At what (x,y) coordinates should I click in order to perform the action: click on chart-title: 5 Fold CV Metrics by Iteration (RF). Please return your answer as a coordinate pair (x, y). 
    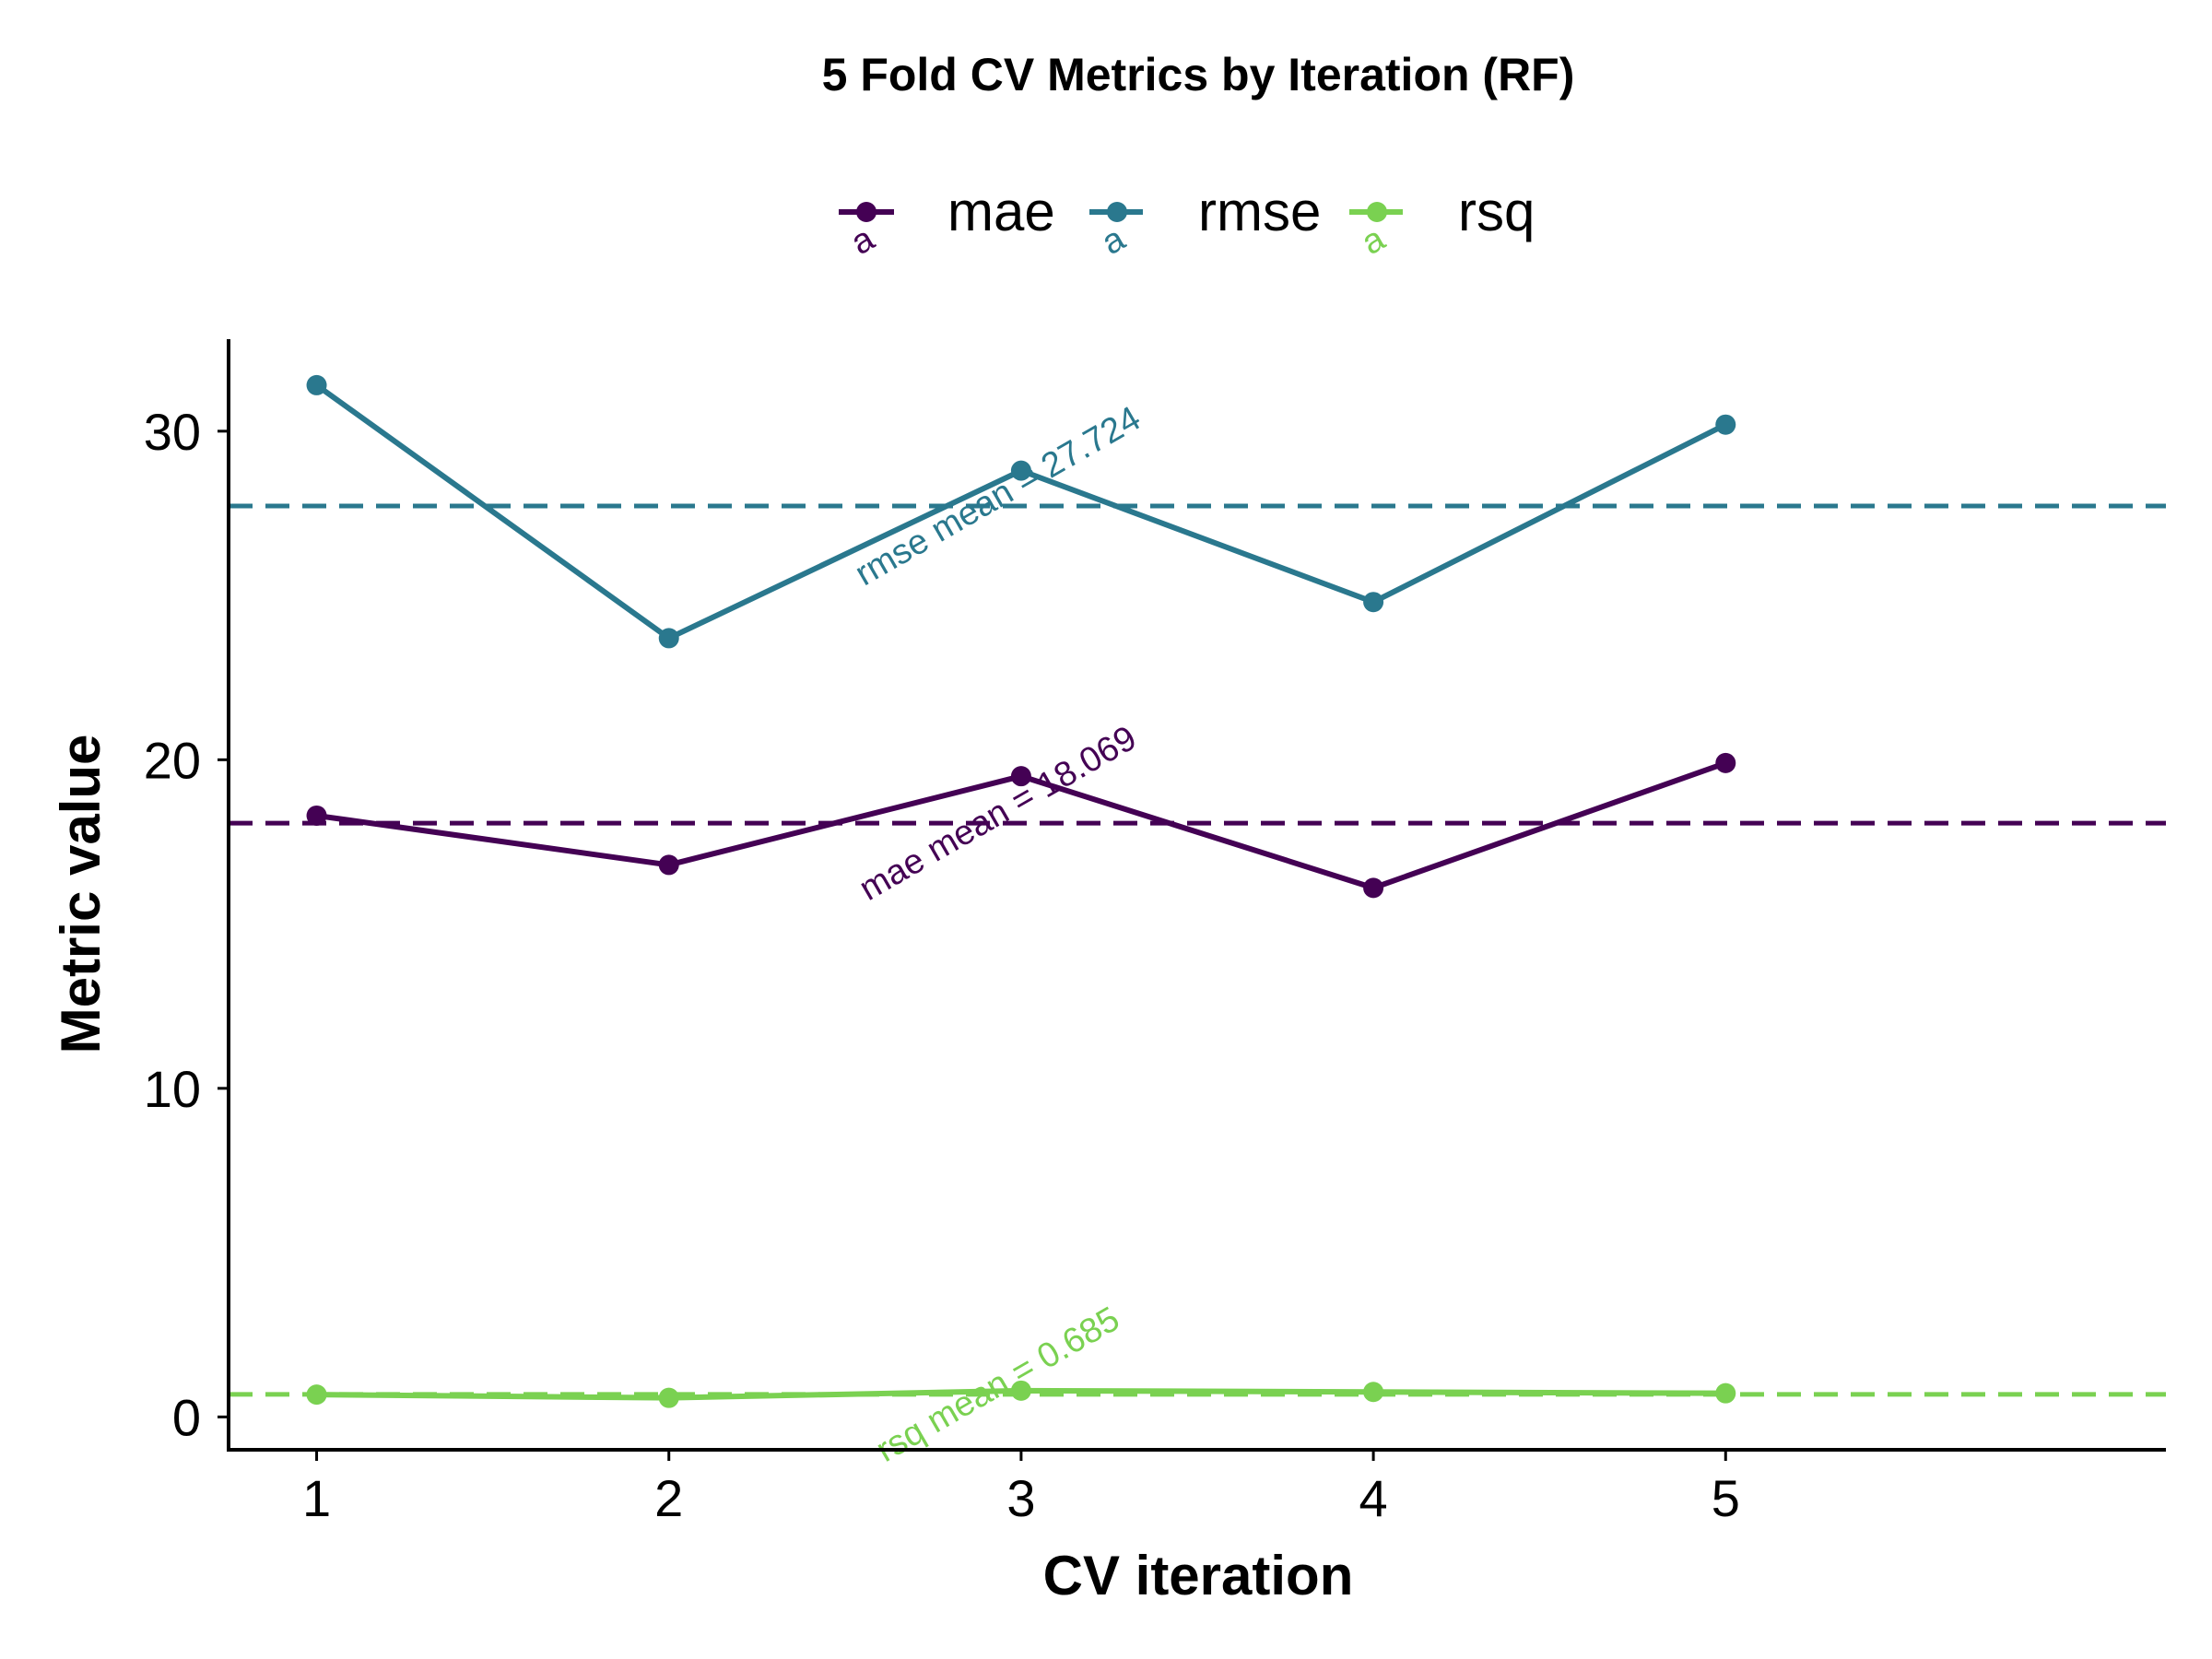
    Looking at the image, I should click on (1198, 74).